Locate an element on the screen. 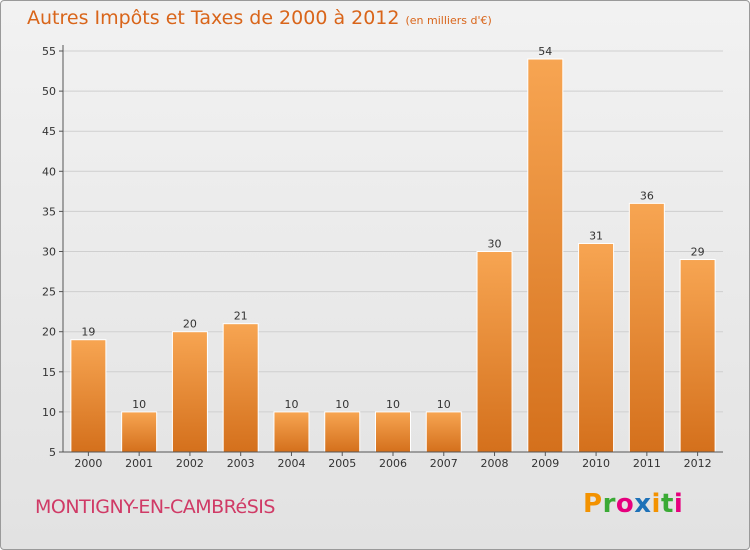 The image size is (750, 550). y-tick-label: 40 is located at coordinates (49, 171).